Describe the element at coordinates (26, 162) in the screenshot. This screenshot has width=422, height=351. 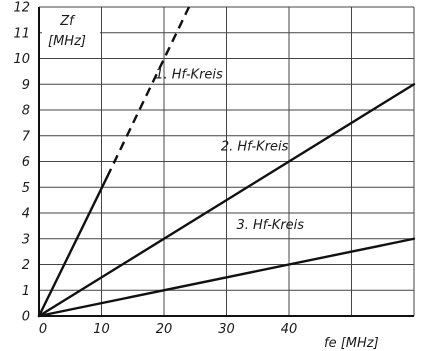
I see `y-tick-label-6: 6` at that location.